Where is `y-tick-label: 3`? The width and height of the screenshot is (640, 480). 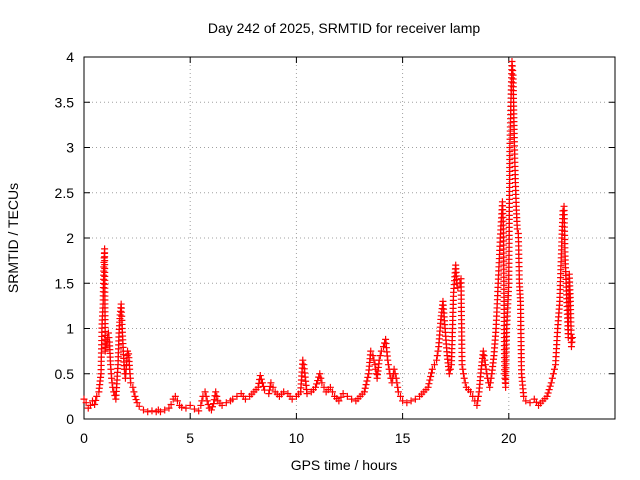 y-tick-label: 3 is located at coordinates (70, 148).